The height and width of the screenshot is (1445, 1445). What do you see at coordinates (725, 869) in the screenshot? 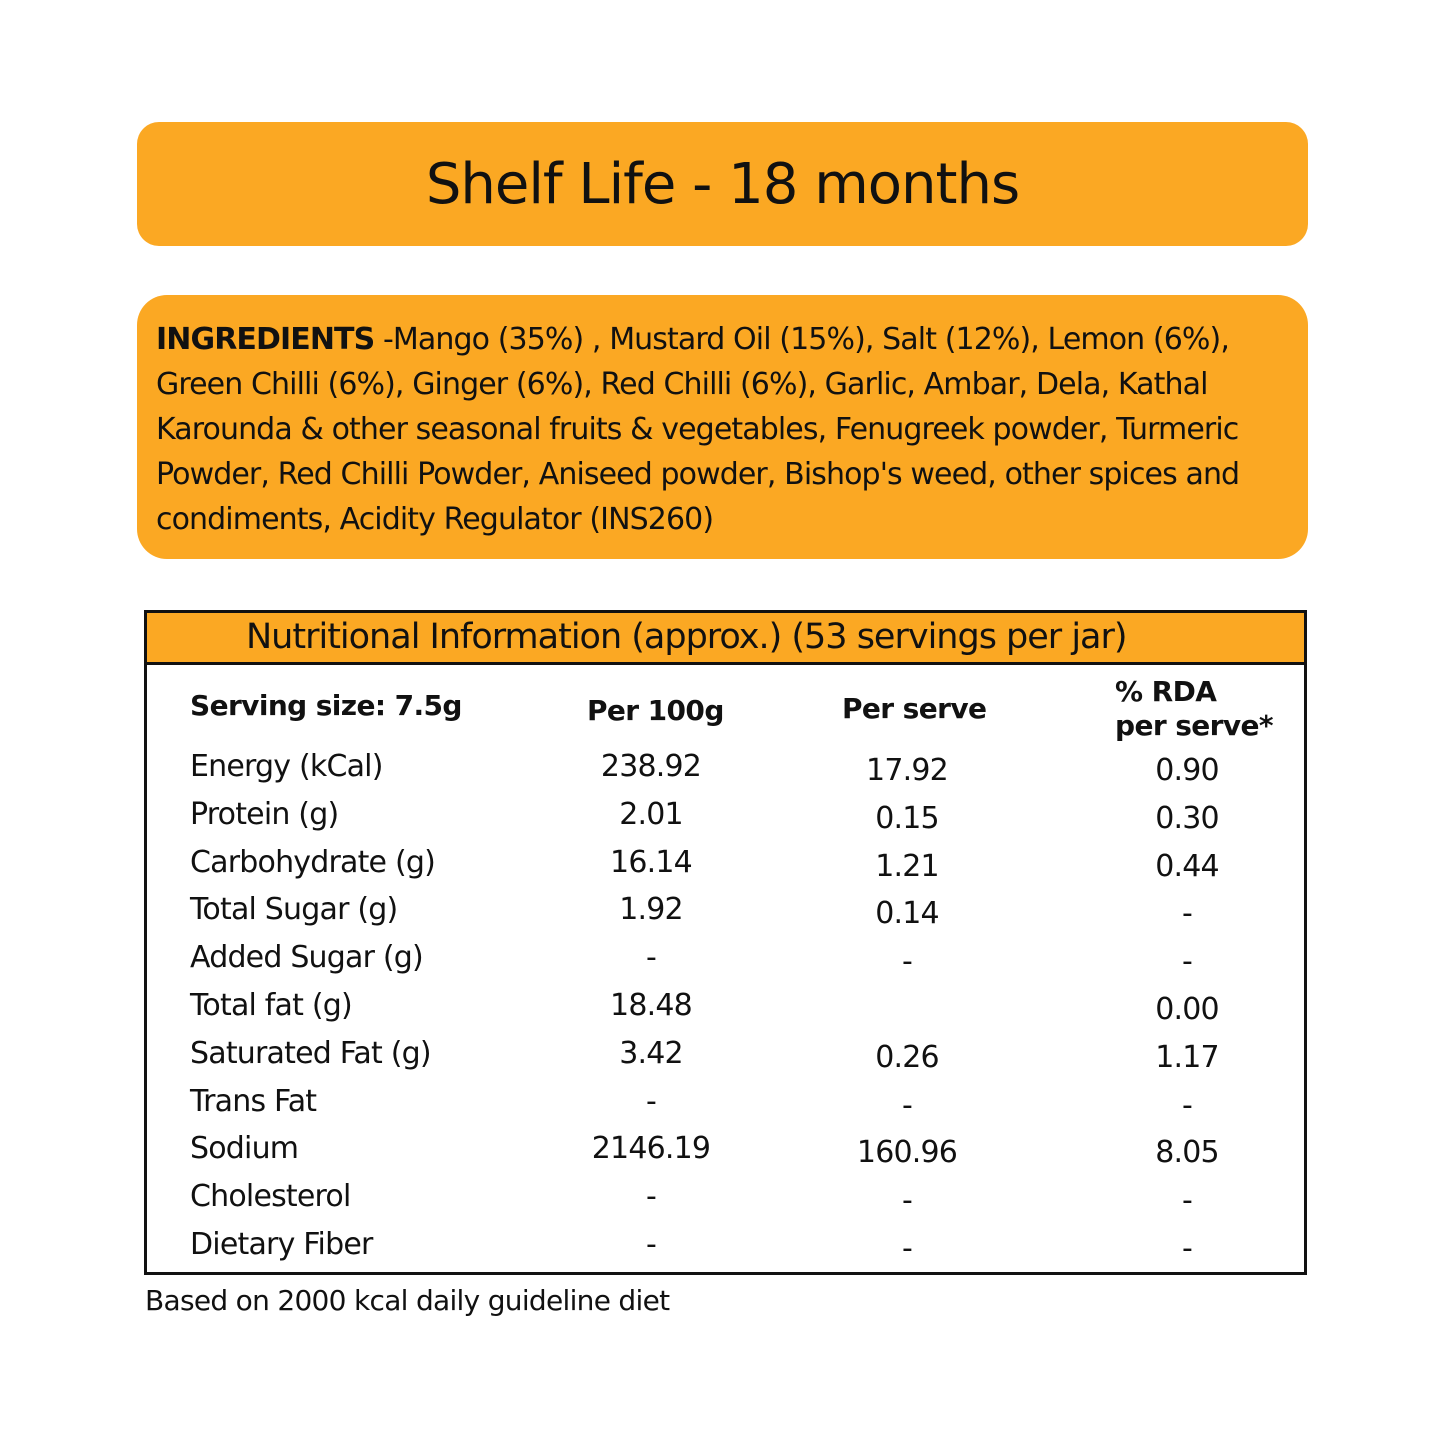
I see `table-row: Carbohydrate (g) 16.14 1.21 0.44` at bounding box center [725, 869].